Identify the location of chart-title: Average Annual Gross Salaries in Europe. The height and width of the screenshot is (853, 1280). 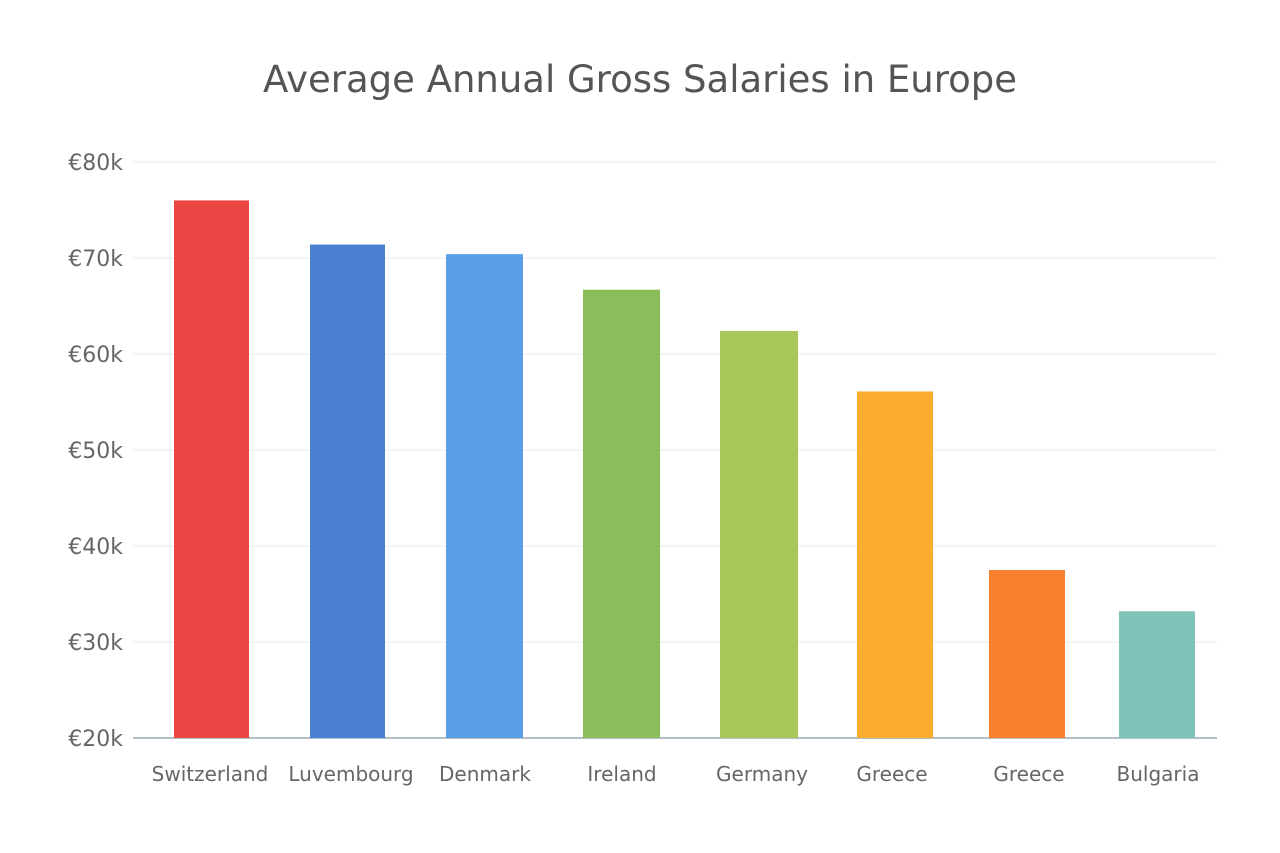
(640, 79).